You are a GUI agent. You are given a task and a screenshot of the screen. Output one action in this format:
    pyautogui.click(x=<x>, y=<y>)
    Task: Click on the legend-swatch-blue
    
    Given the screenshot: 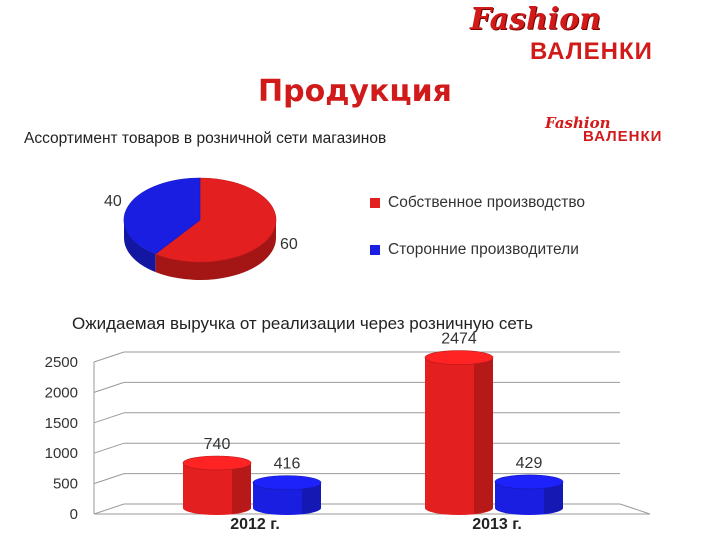 What is the action you would take?
    pyautogui.click(x=375, y=250)
    